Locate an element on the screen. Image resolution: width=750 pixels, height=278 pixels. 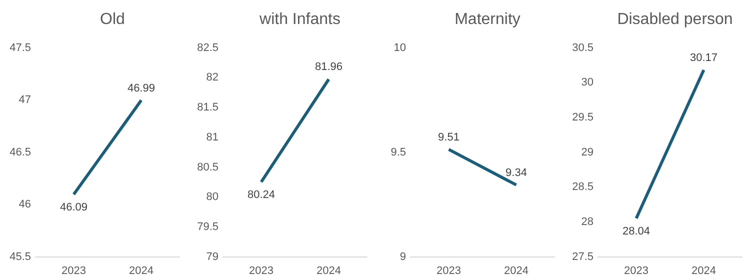
y-tick-label: 47 is located at coordinates (24, 100).